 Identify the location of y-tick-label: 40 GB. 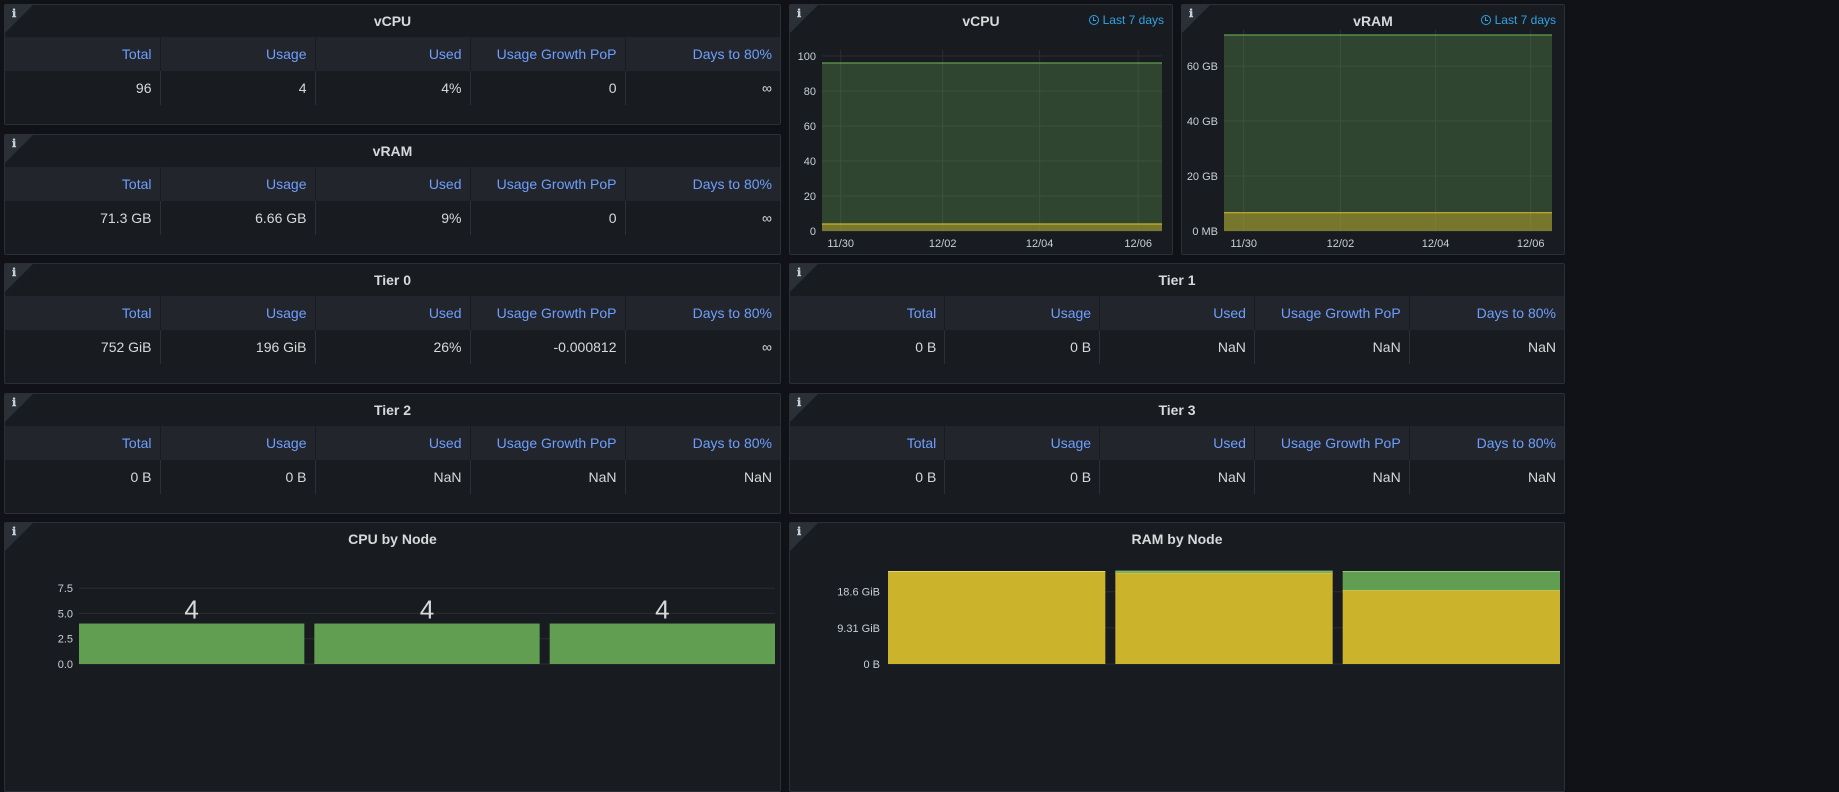
(1202, 122).